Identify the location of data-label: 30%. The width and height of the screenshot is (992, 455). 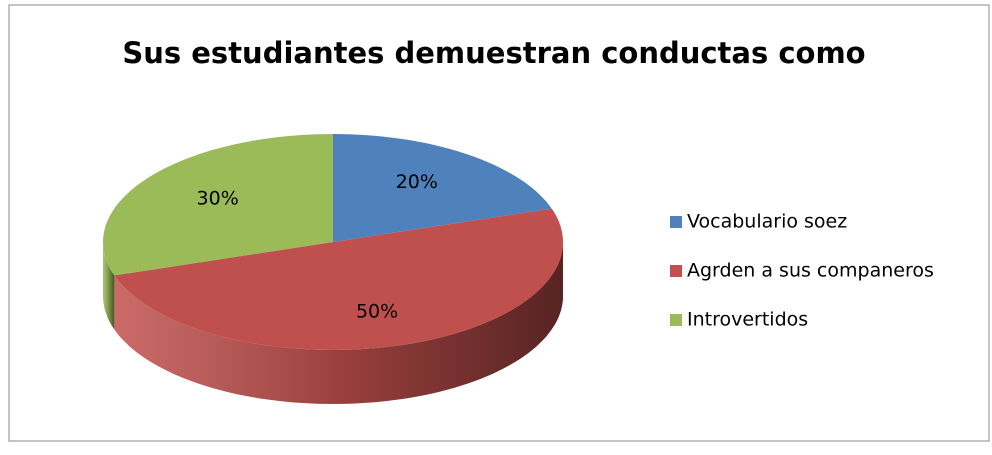
(218, 198).